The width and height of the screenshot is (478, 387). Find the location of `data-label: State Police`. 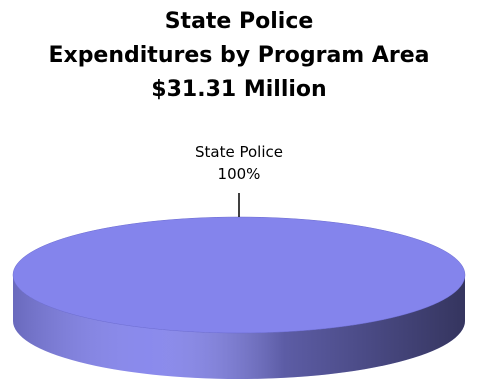

data-label: State Police is located at coordinates (239, 152).